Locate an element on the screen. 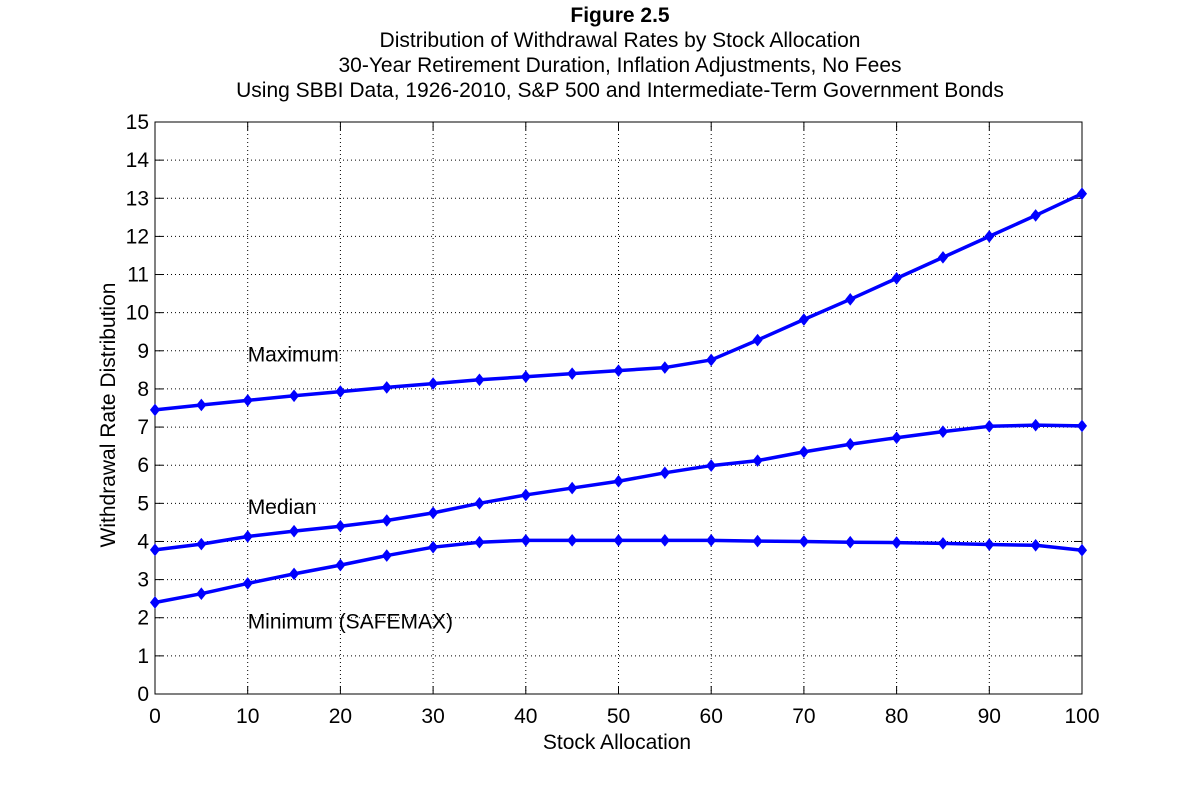  y-tick-label: 13 is located at coordinates (137, 198).